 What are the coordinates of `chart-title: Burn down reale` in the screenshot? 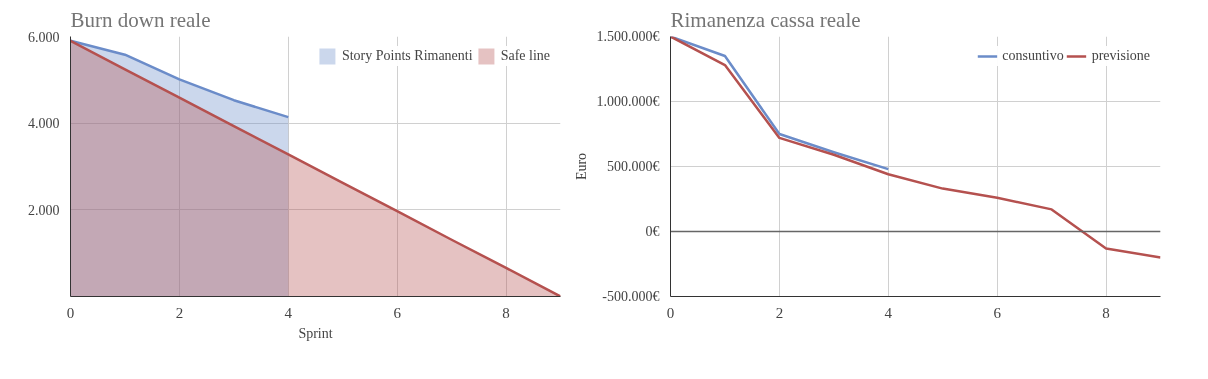 It's located at (140, 19).